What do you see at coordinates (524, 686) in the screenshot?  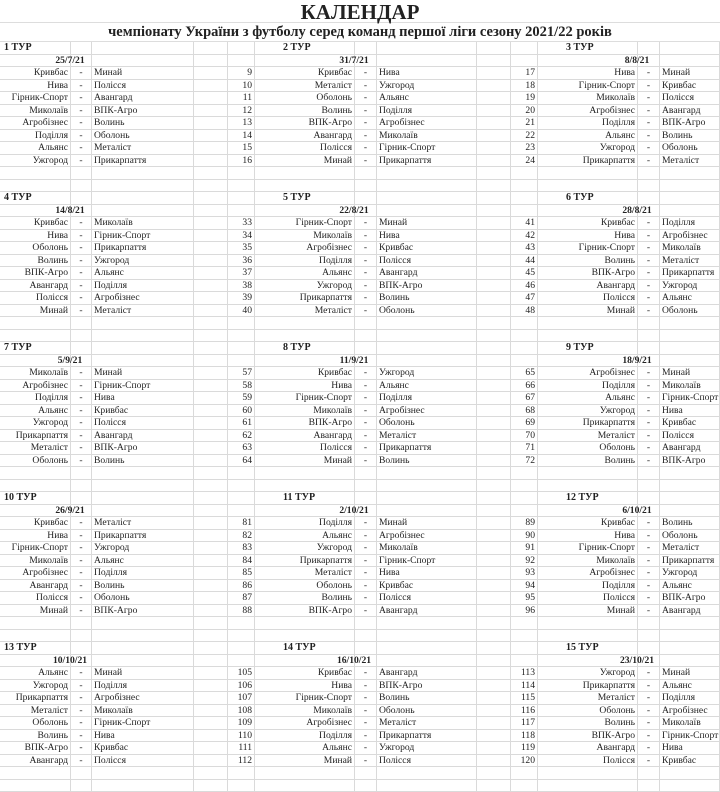 I see `match-number: 114` at bounding box center [524, 686].